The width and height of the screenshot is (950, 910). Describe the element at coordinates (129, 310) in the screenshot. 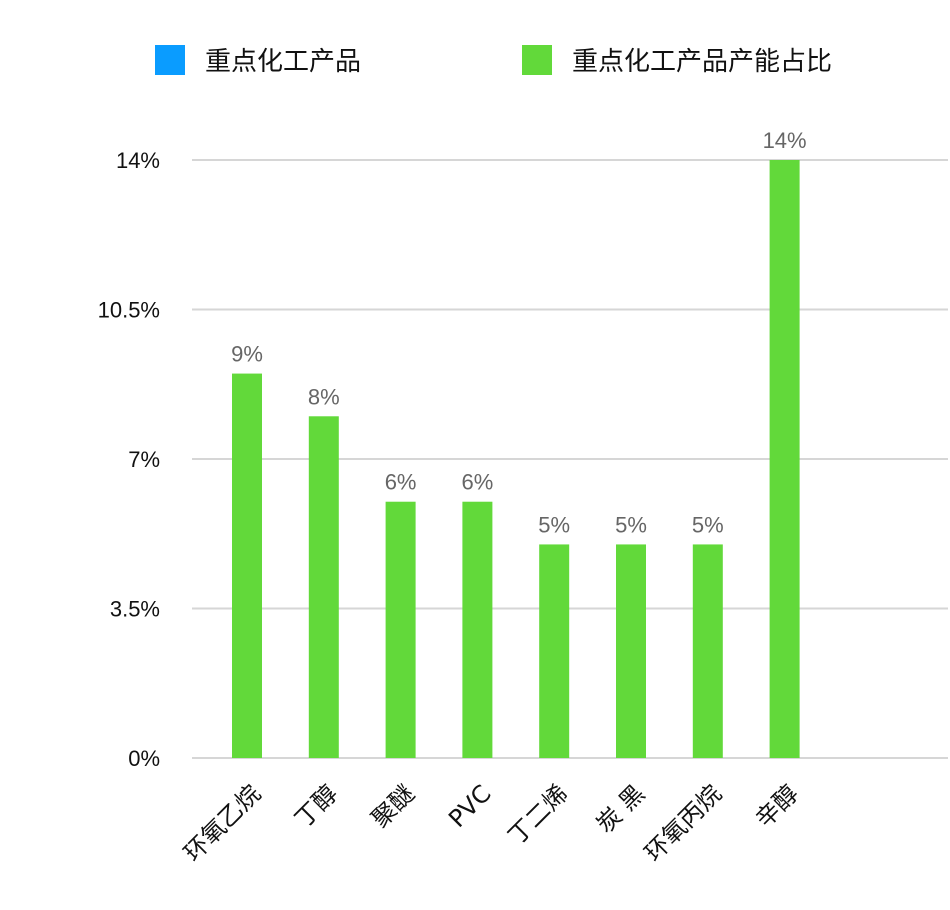

I see `y-tick-label: 10.5%` at that location.